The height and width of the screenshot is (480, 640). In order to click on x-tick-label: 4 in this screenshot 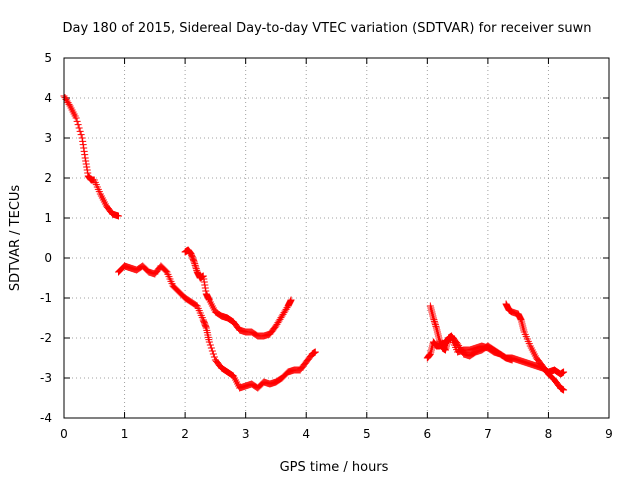, I will do `click(306, 434)`.